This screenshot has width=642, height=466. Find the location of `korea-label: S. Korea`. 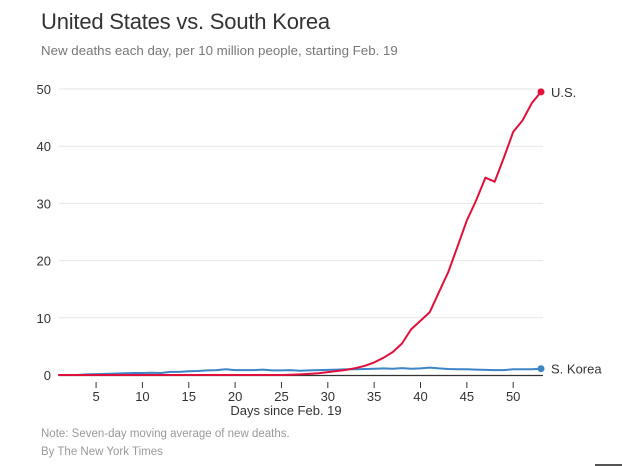

korea-label: S. Korea is located at coordinates (576, 369).